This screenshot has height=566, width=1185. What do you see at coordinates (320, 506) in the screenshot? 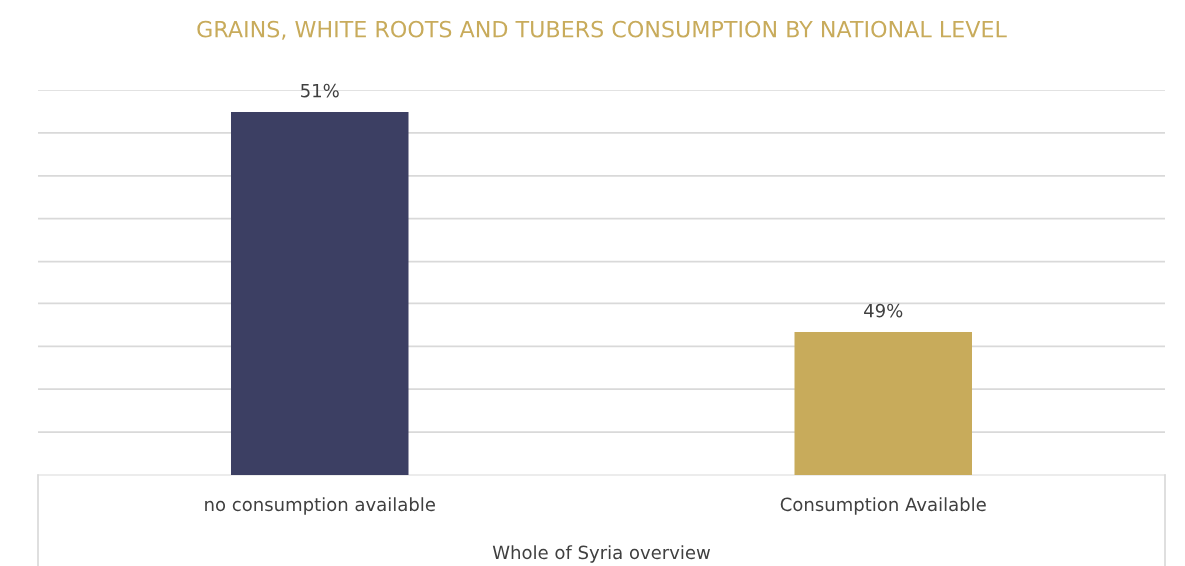
I see `x-tick-label: no consumption available` at bounding box center [320, 506].